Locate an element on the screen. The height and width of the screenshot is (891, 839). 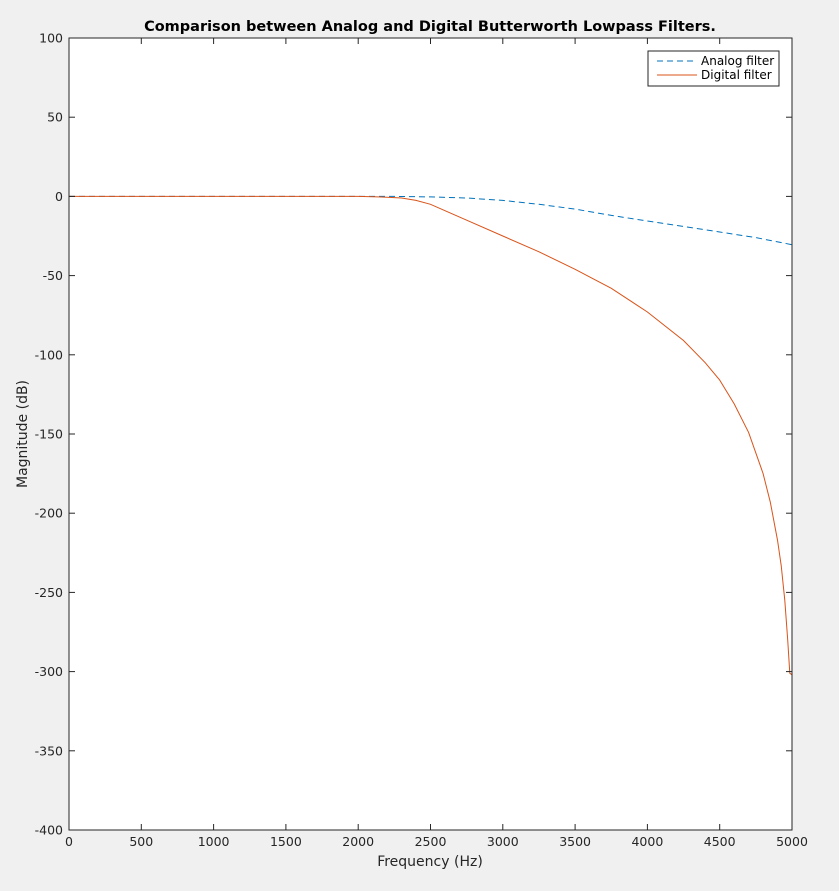
x-tick-label: 3500 is located at coordinates (575, 841).